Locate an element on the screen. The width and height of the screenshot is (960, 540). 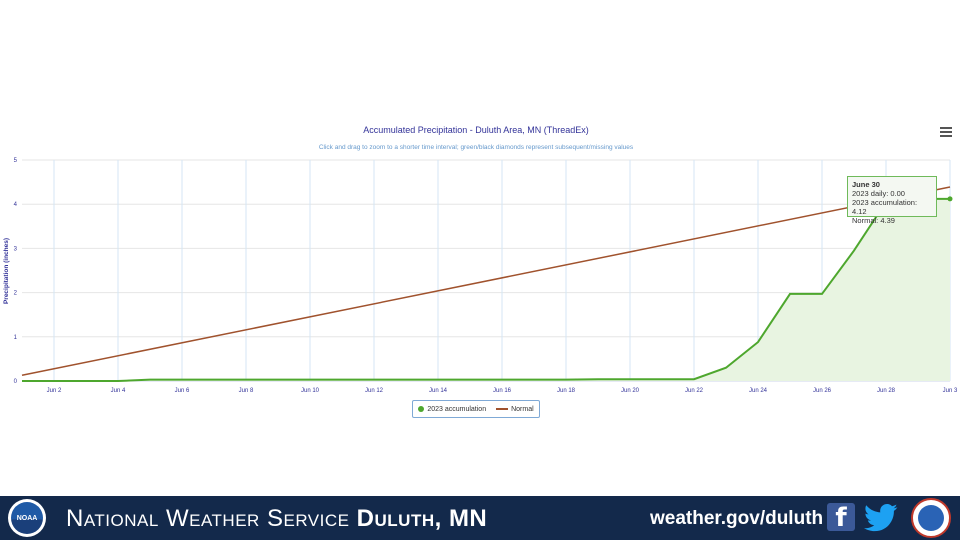
tooltip-daily: 2023 daily: 0.00 is located at coordinates (878, 193).